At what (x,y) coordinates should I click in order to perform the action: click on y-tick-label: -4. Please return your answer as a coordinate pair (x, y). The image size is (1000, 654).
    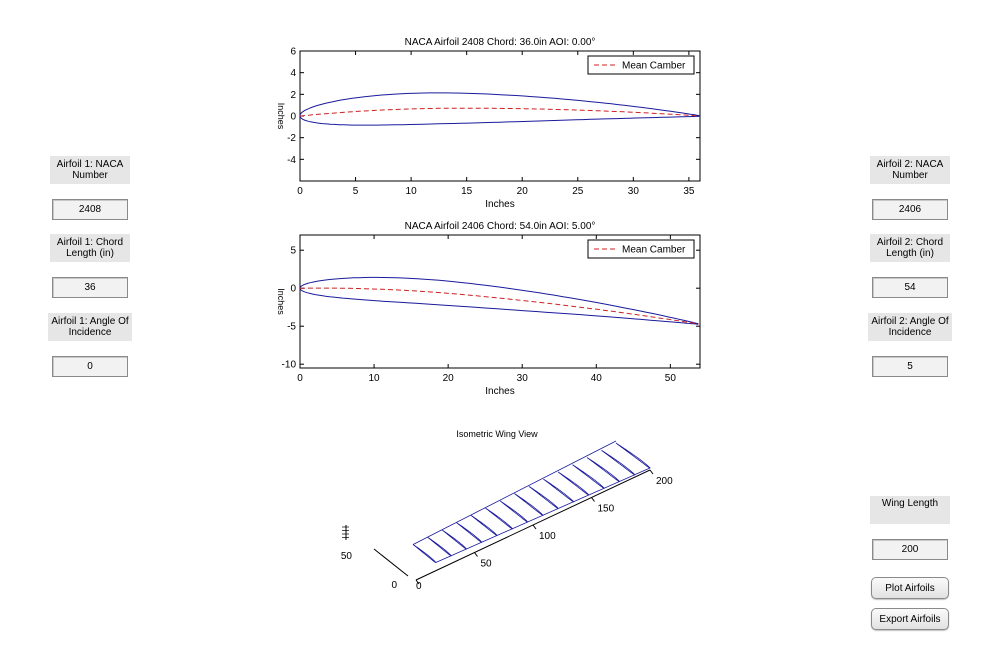
    Looking at the image, I should click on (291, 160).